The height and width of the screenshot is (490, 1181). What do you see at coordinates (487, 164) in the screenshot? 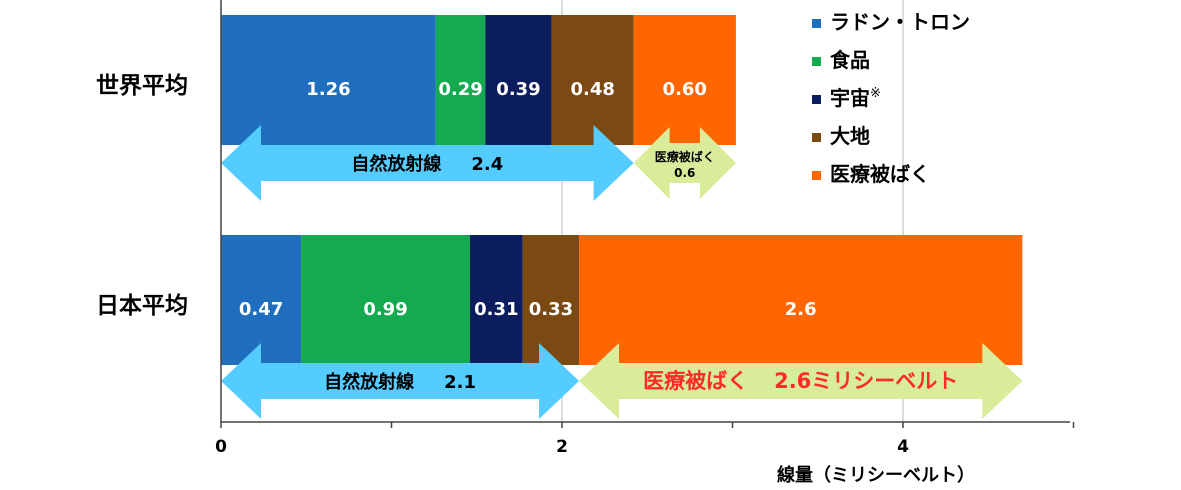
I see `arrow-label-value: 2.4` at bounding box center [487, 164].